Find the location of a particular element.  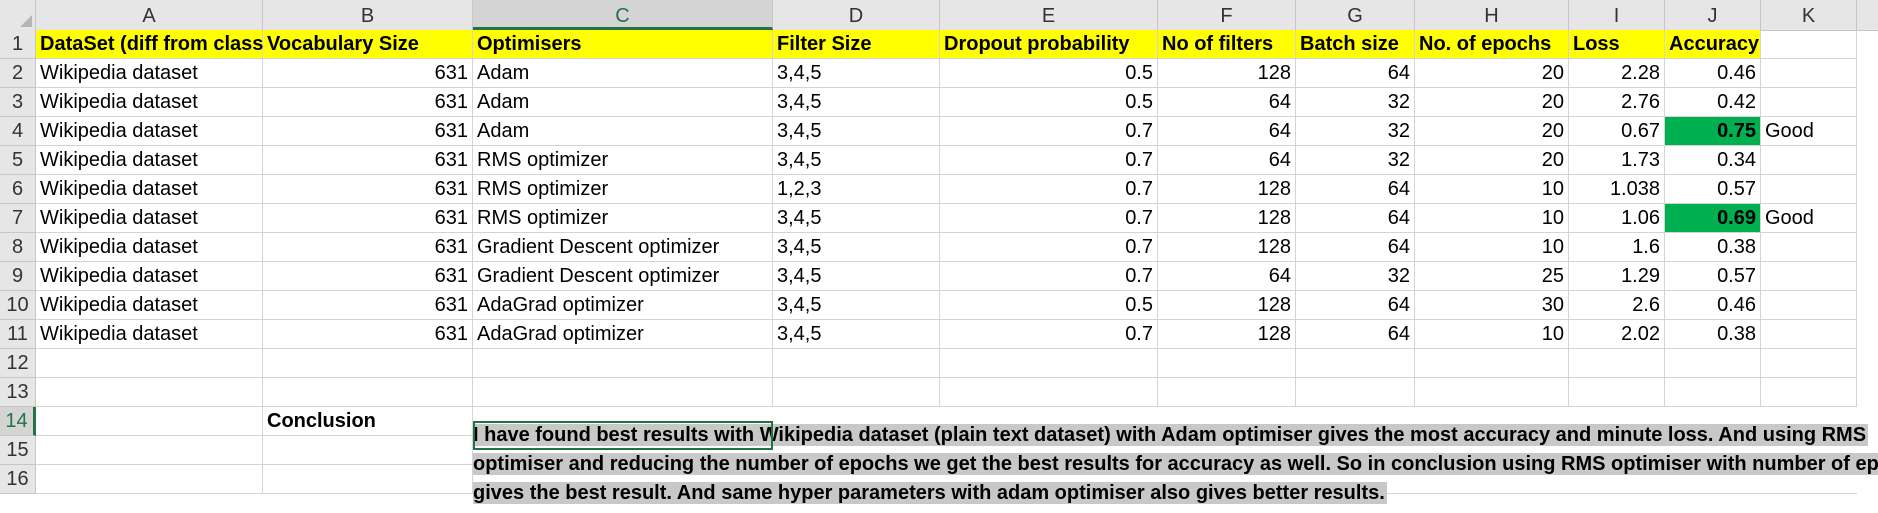

cell-a10: Wikipedia dataset is located at coordinates (149, 305).